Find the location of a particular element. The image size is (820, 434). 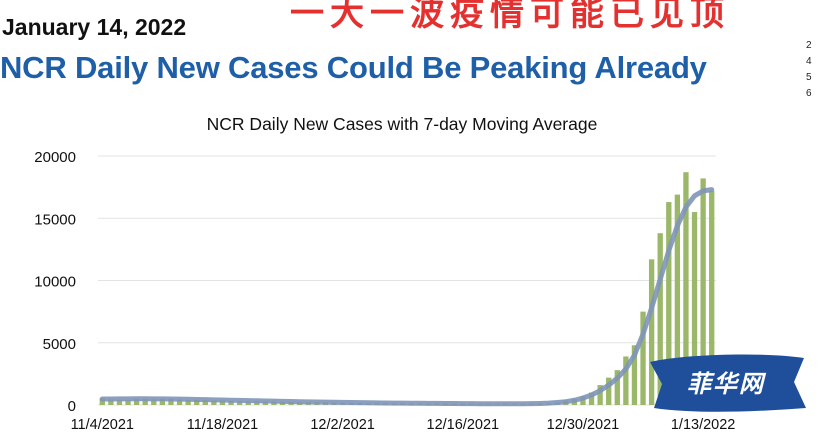

watermark-text: 菲华网 is located at coordinates (726, 384).